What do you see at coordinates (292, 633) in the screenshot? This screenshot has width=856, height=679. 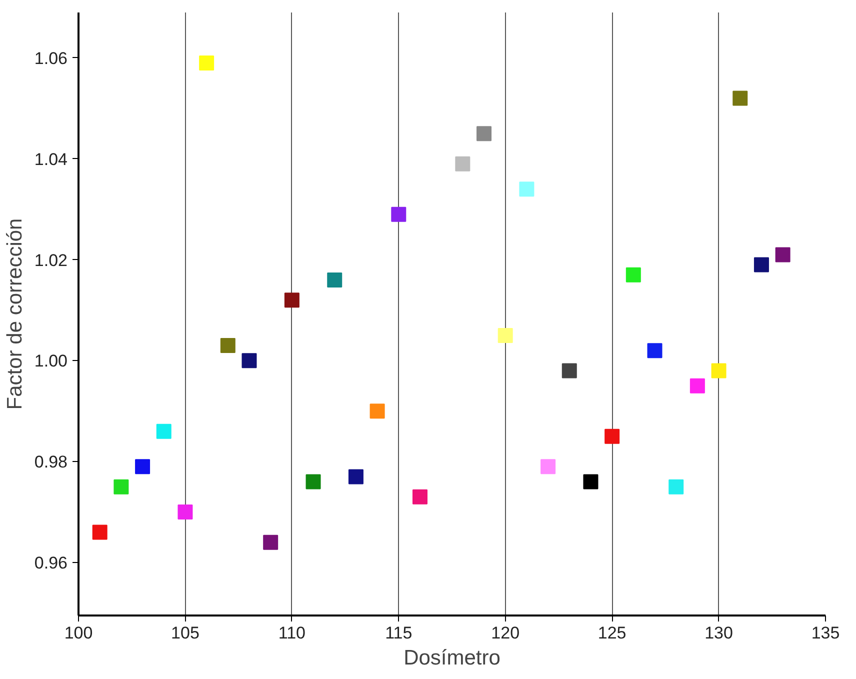 I see `x-tick-label: 110` at bounding box center [292, 633].